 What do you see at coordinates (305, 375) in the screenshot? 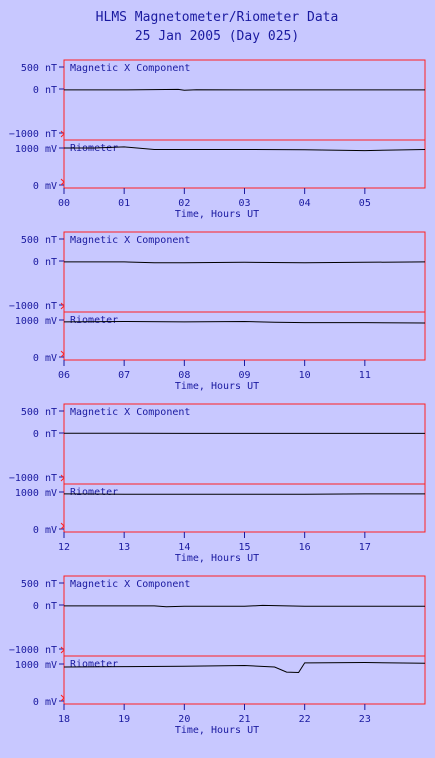
I see `x-tick-label-1-4: 10` at bounding box center [305, 375].